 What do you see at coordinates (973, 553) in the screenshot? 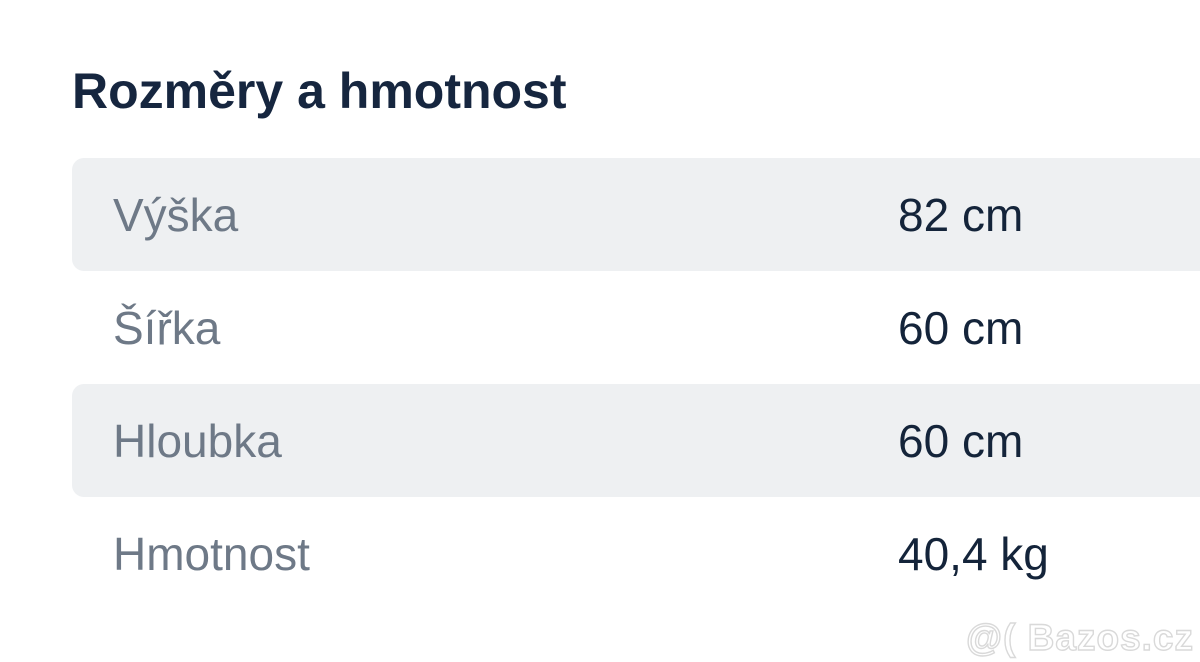
I see `spec-value-weight: 40,4 kg` at bounding box center [973, 553].